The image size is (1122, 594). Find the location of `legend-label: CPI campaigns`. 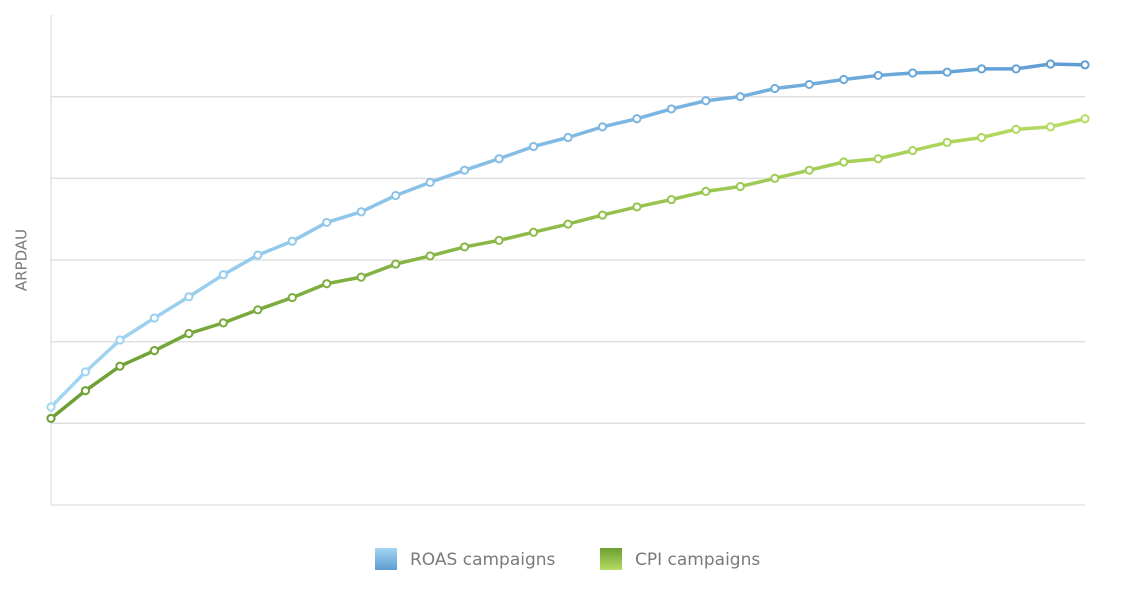

legend-label: CPI campaigns is located at coordinates (697, 560).